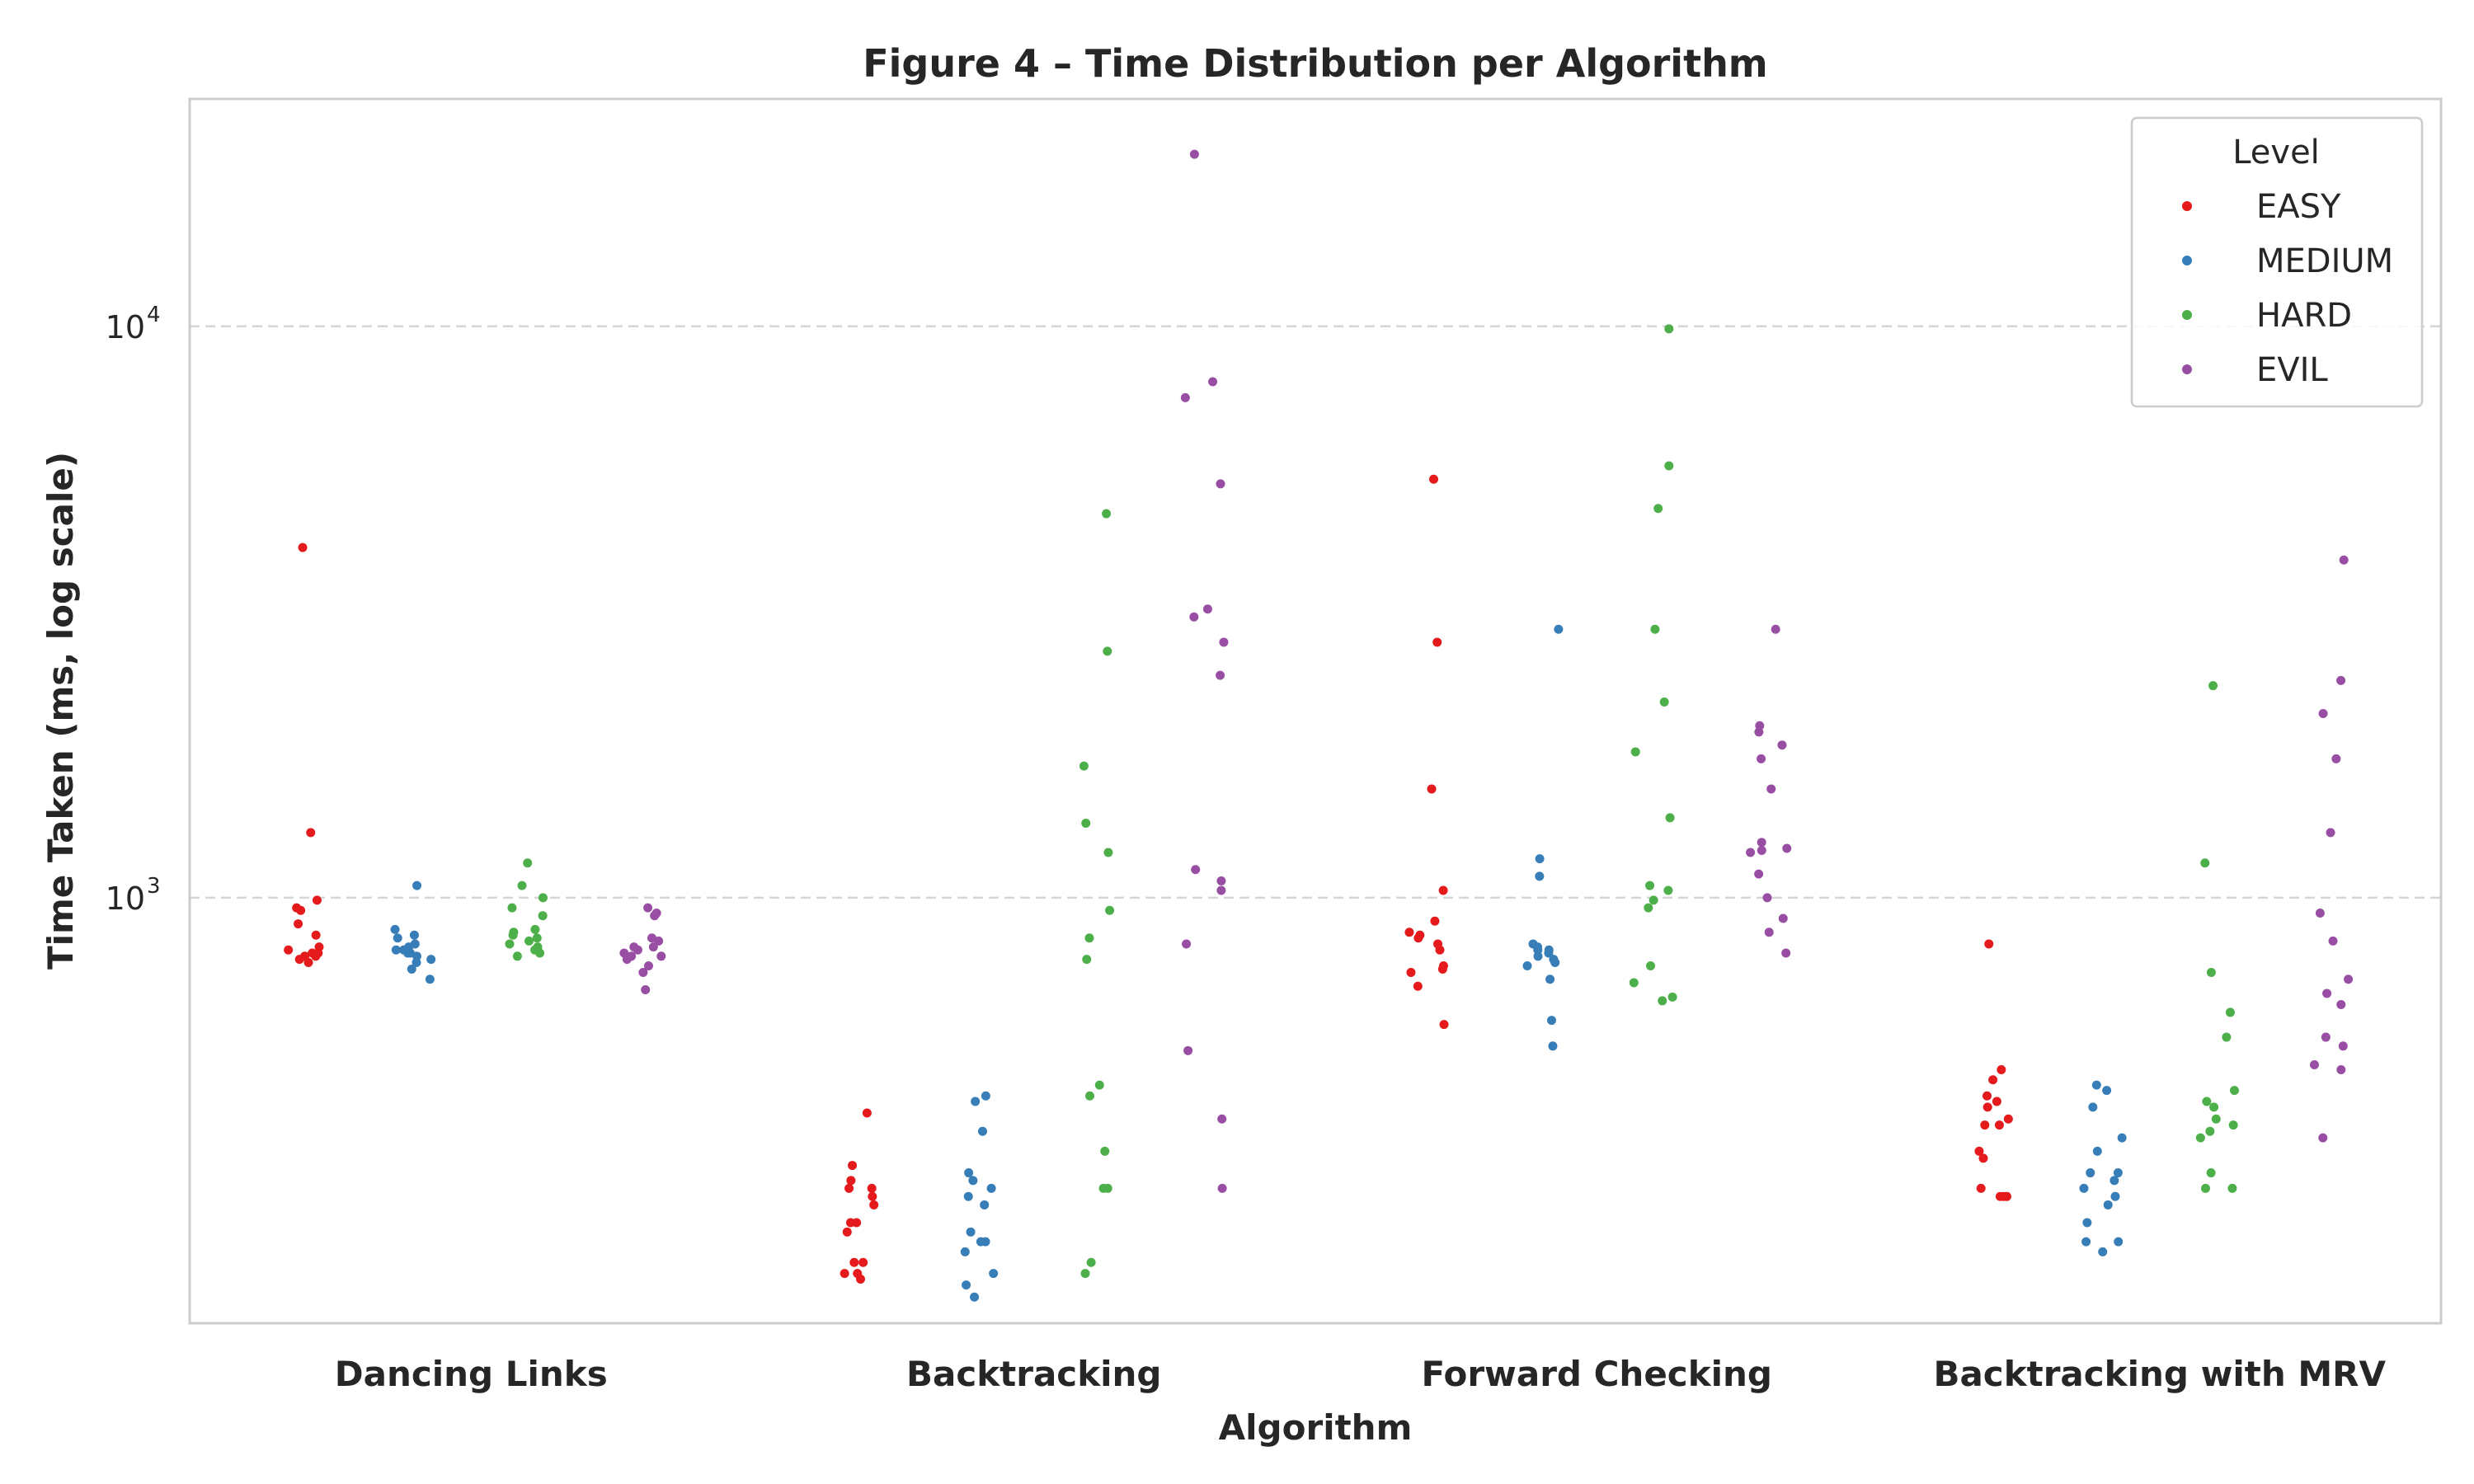 Image resolution: width=2474 pixels, height=1484 pixels. Describe the element at coordinates (471, 1374) in the screenshot. I see `x-tick-label: Dancing Links` at that location.